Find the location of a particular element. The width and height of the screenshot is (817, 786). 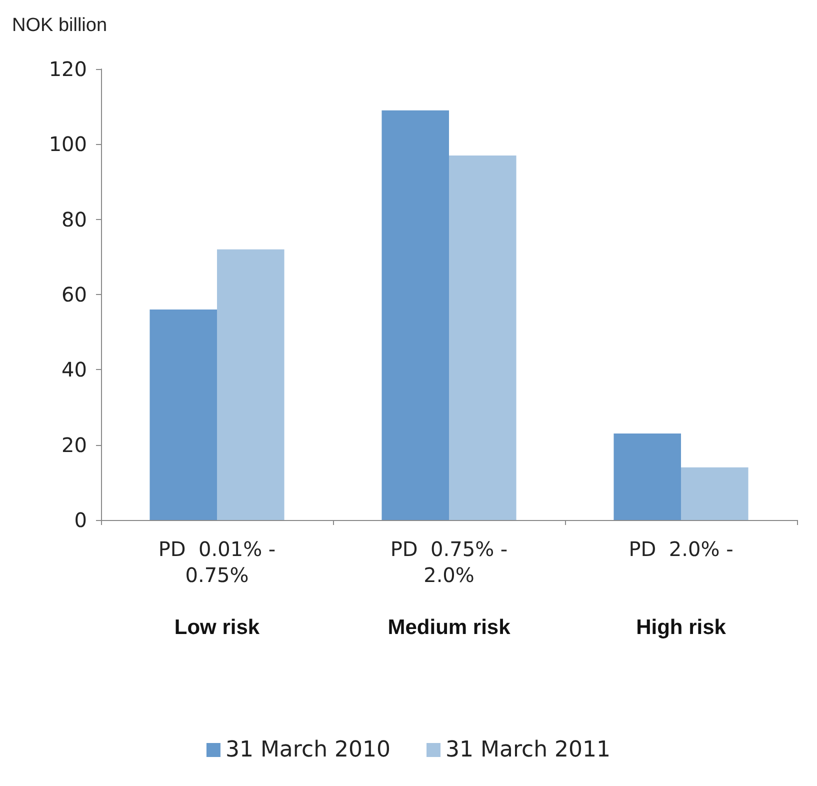

category-label: PD 0.01% - 0.75% Low risk is located at coordinates (217, 588).